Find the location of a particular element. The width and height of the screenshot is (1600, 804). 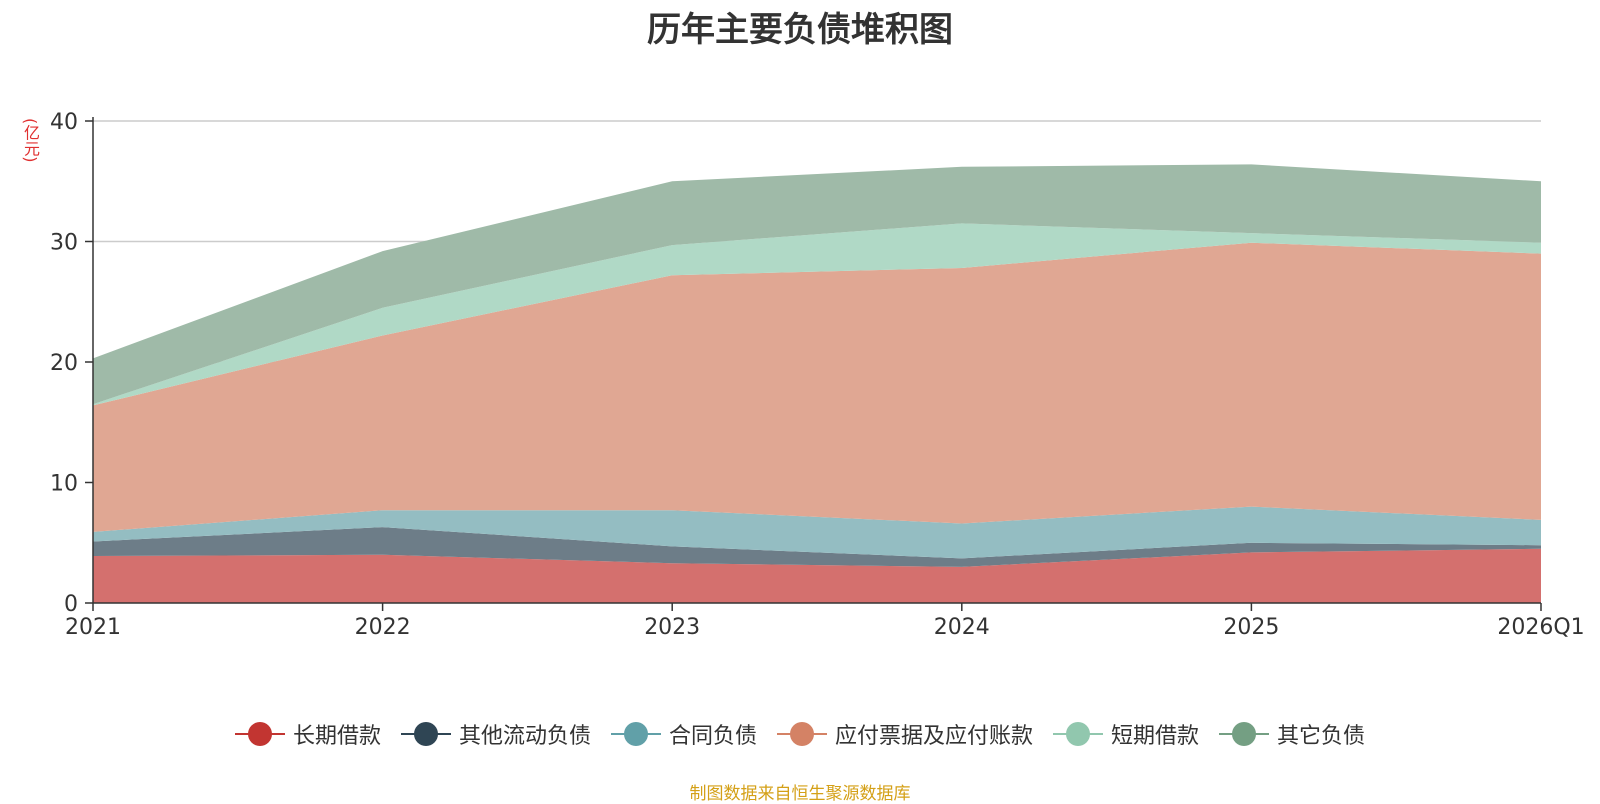

legend-item-1: 其他流动负债 is located at coordinates (495, 734).